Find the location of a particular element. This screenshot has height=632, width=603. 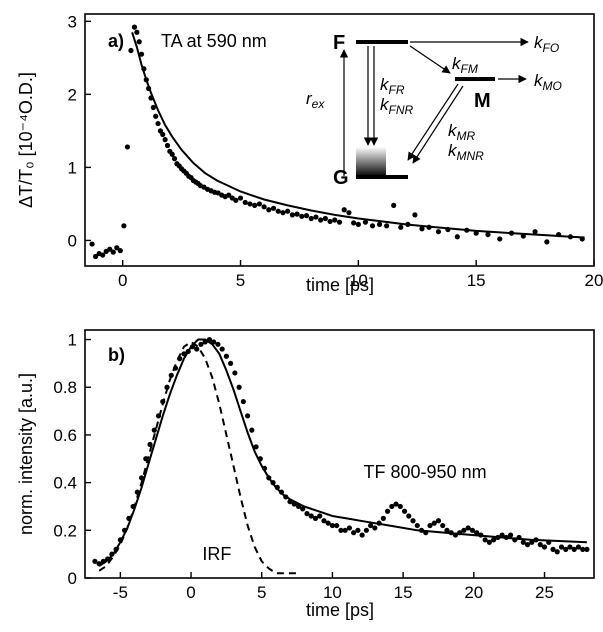

panel-b-annotation-irf: IRF is located at coordinates (216, 554).